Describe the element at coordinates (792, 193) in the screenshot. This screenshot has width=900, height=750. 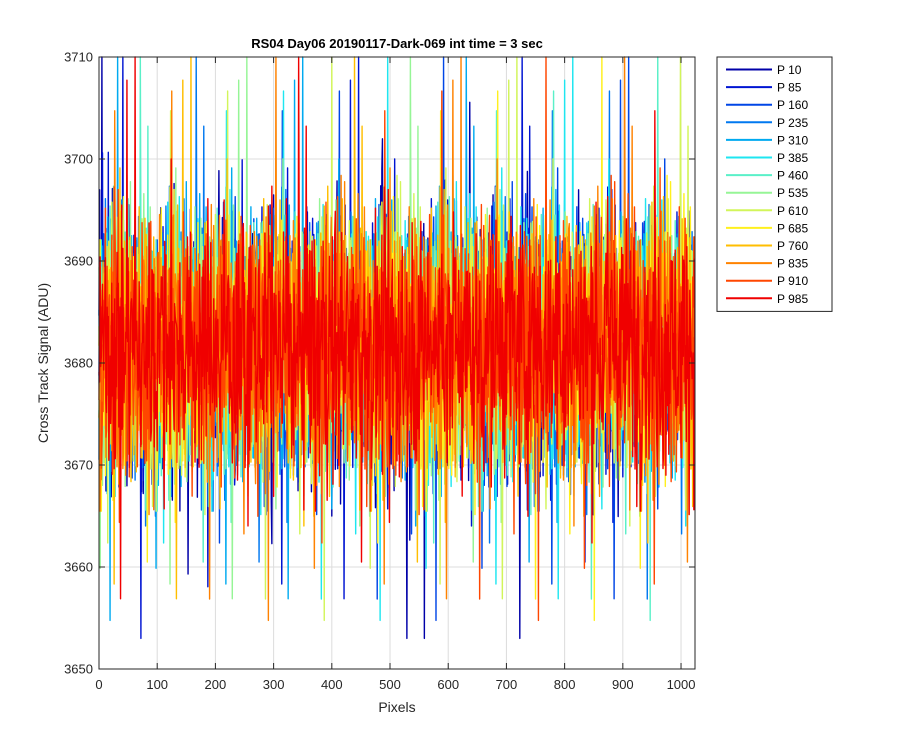
I see `legend-label-p-535: P 535` at that location.